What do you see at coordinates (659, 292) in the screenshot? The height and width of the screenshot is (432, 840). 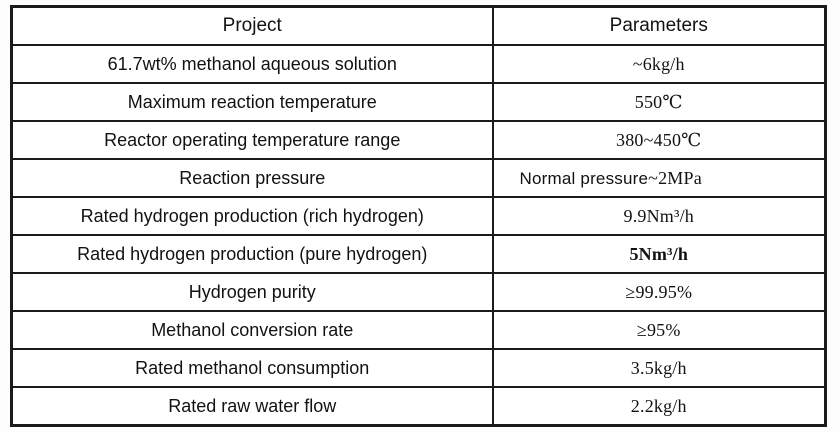 I see `parameter-cell: ≥99.95%` at bounding box center [659, 292].